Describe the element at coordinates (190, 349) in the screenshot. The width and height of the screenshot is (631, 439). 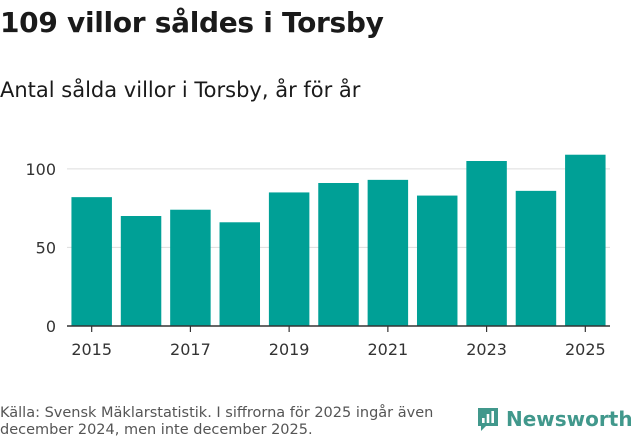
I see `x-tick-label: 2017` at that location.